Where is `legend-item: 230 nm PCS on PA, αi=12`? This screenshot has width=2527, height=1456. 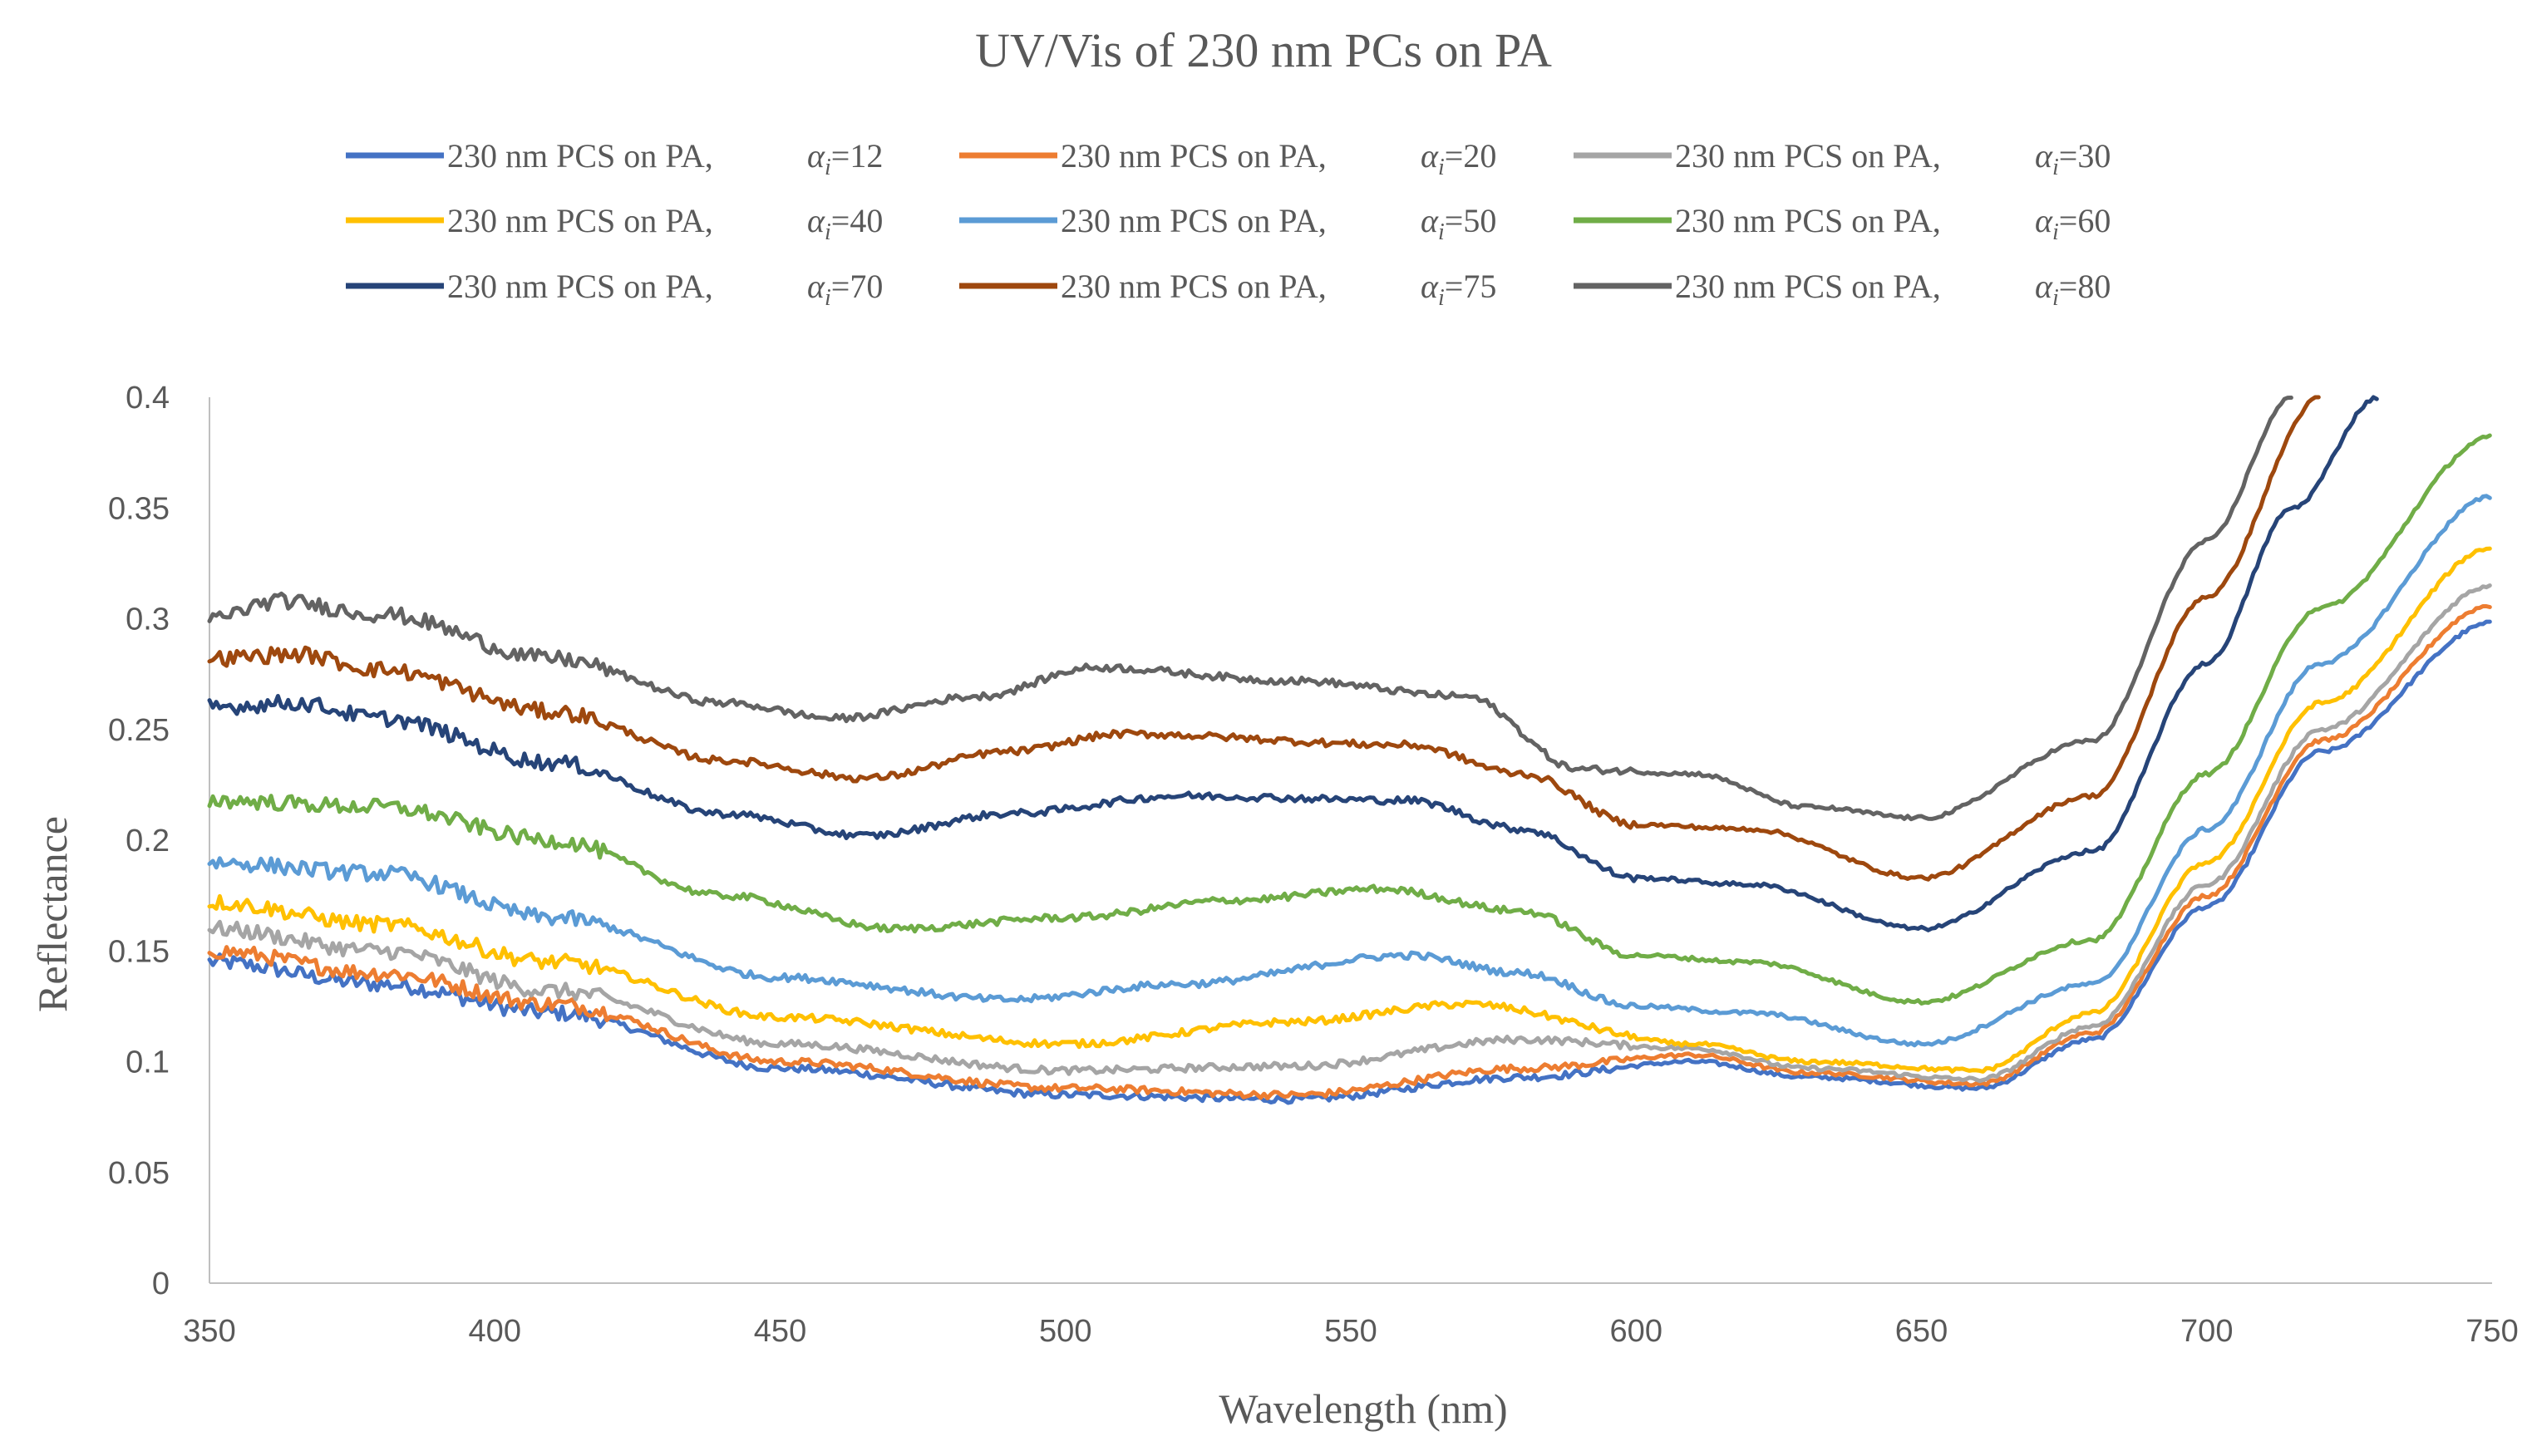
legend-item: 230 nm PCS on PA, αi=12 is located at coordinates (614, 158).